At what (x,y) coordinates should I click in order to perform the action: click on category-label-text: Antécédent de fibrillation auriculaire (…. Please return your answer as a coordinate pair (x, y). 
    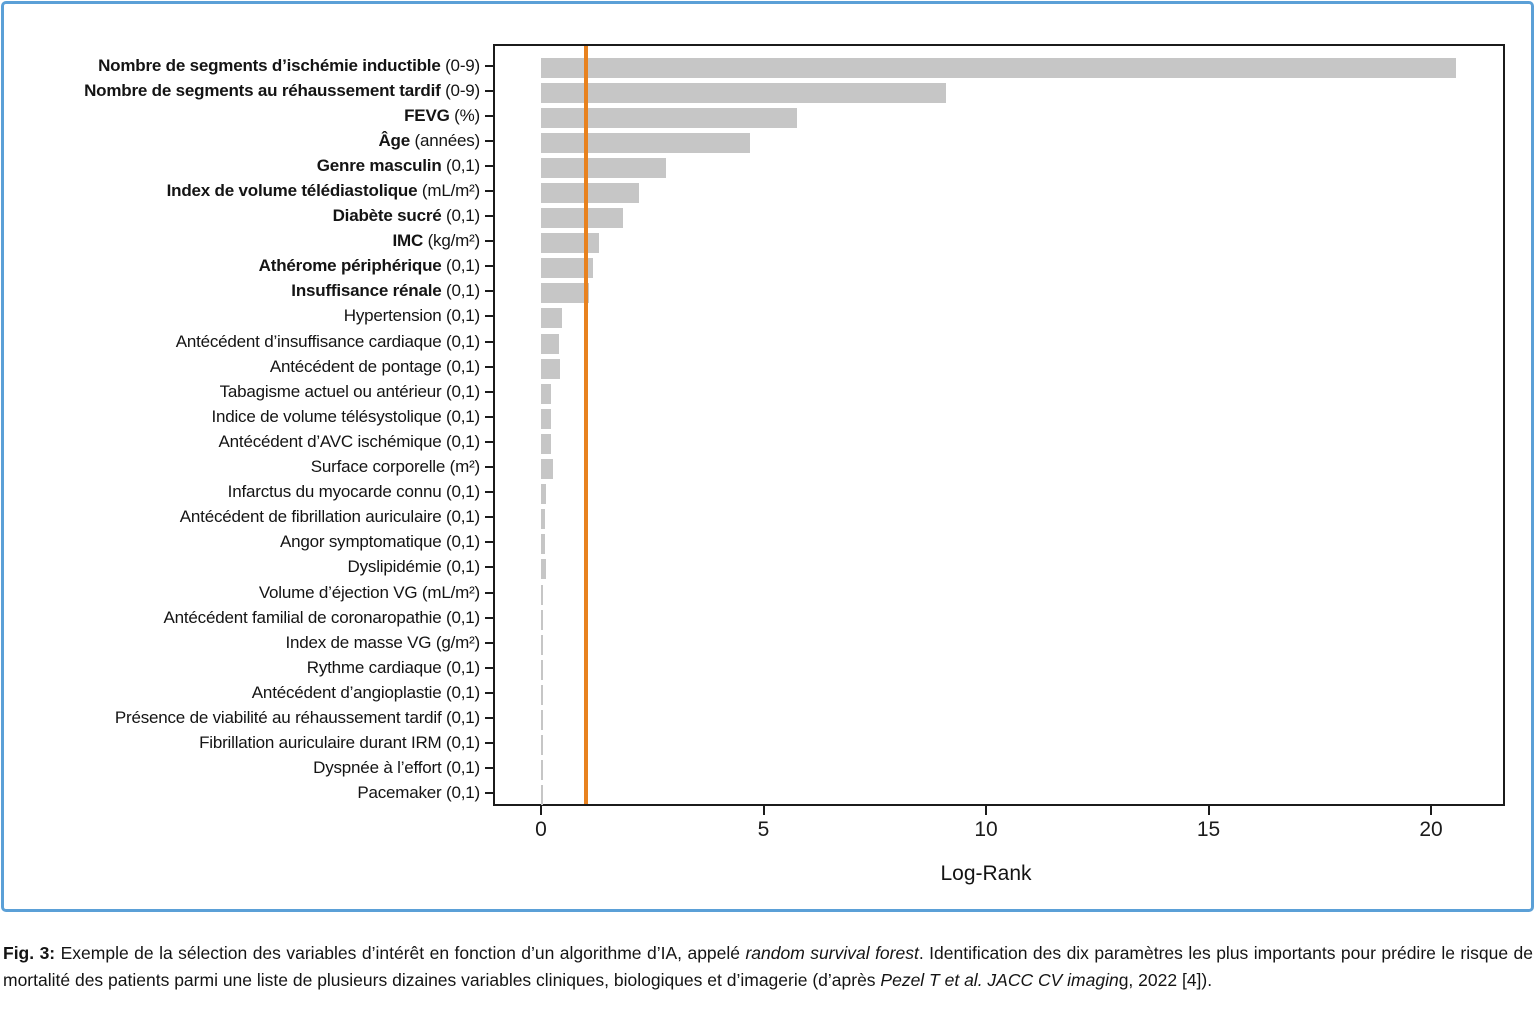
    Looking at the image, I should click on (329, 517).